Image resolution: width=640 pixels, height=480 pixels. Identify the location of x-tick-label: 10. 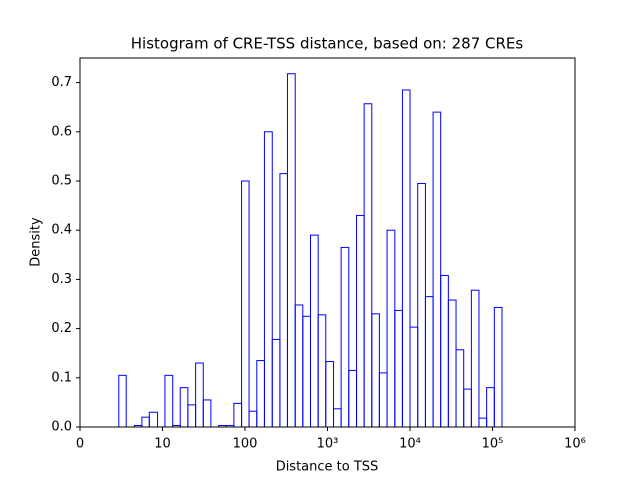
(162, 444).